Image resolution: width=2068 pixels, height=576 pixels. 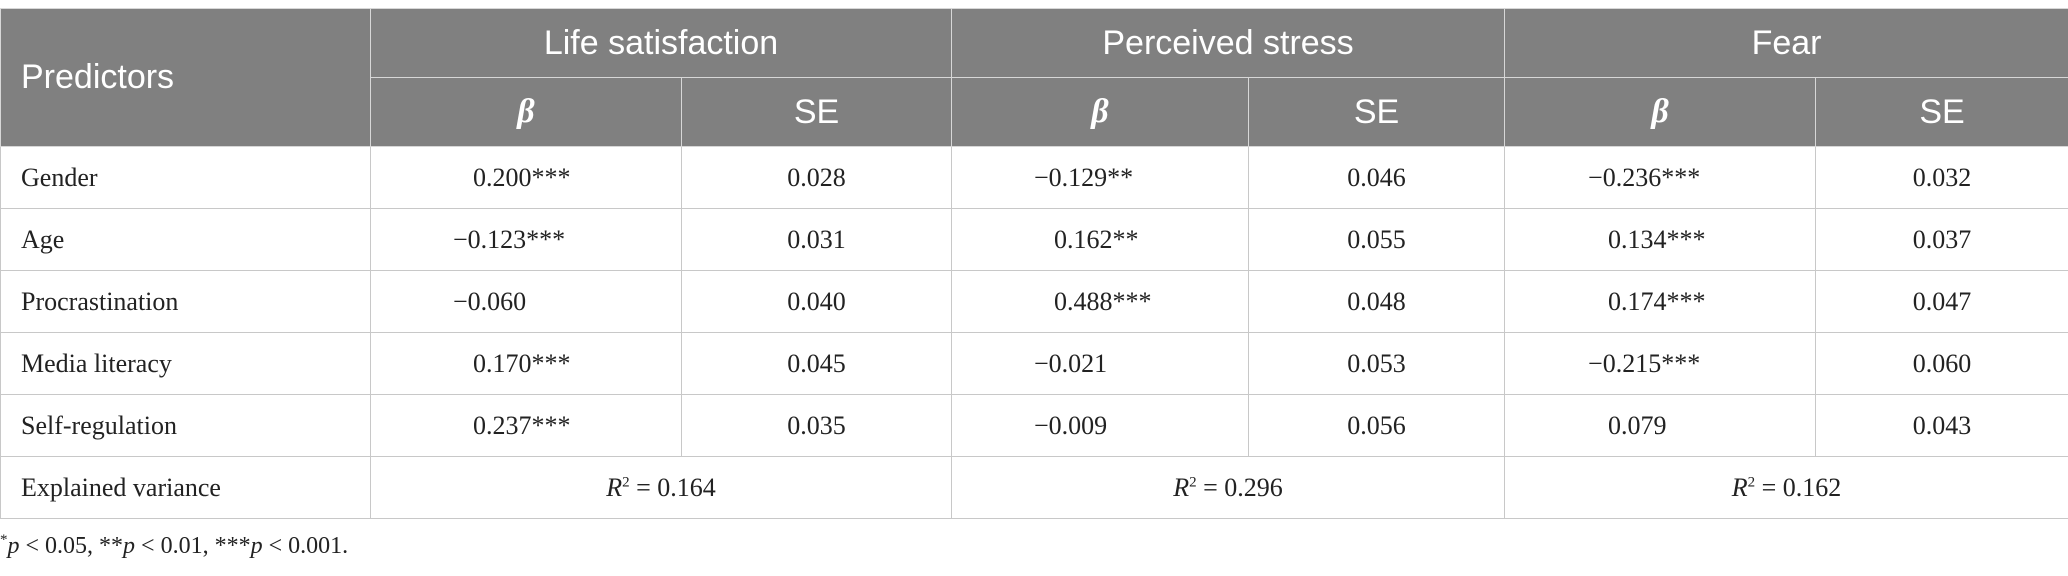 What do you see at coordinates (193, 546) in the screenshot?
I see `footnote-text: < 0.01, ***` at bounding box center [193, 546].